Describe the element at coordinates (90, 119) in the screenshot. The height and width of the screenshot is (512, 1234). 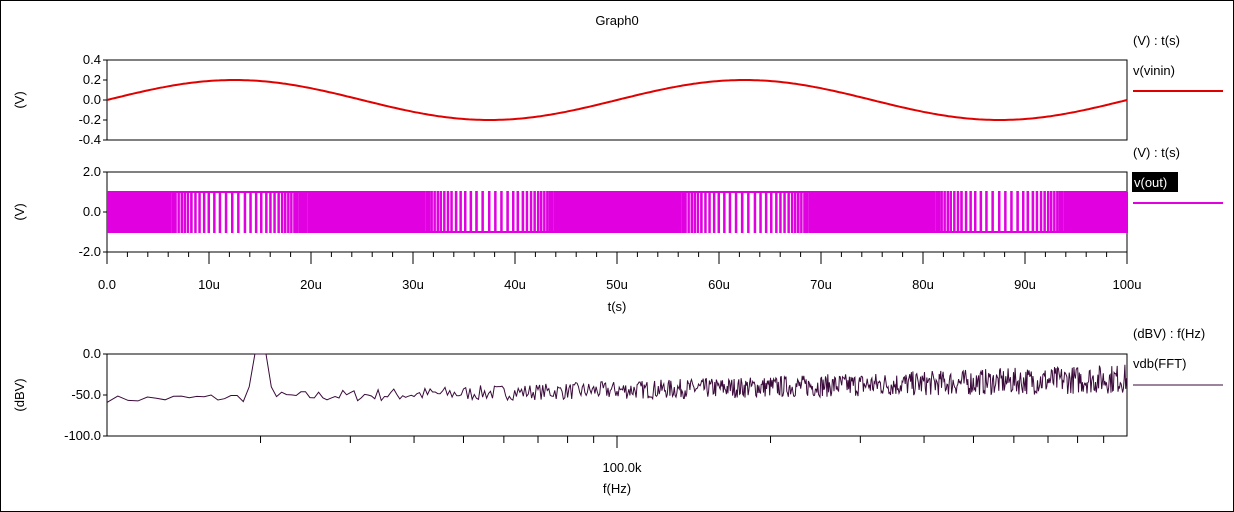
I see `y-tick-label: -0.2` at that location.